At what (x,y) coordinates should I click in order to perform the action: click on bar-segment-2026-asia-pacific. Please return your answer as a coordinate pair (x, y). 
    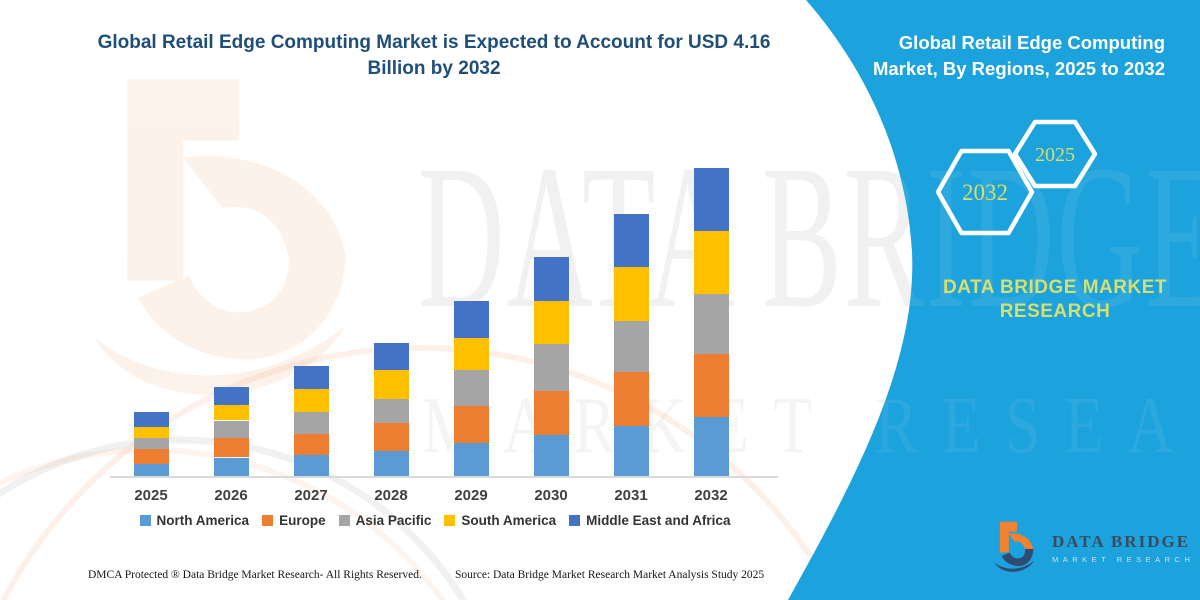
    Looking at the image, I should click on (231, 429).